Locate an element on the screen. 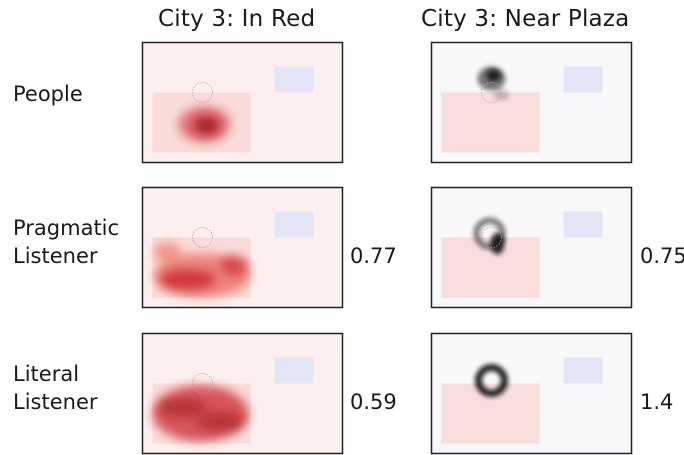 This screenshot has height=455, width=684. score-literal-in-red: 0.59 is located at coordinates (373, 402).